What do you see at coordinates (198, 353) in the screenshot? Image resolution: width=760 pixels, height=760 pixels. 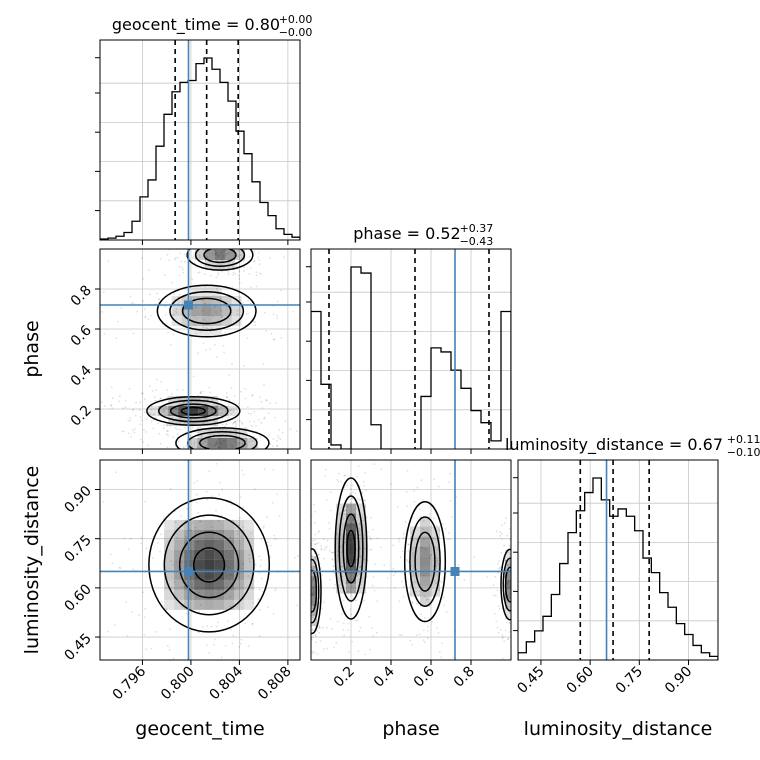 I see `density-panel-geocent_time-phase` at bounding box center [198, 353].